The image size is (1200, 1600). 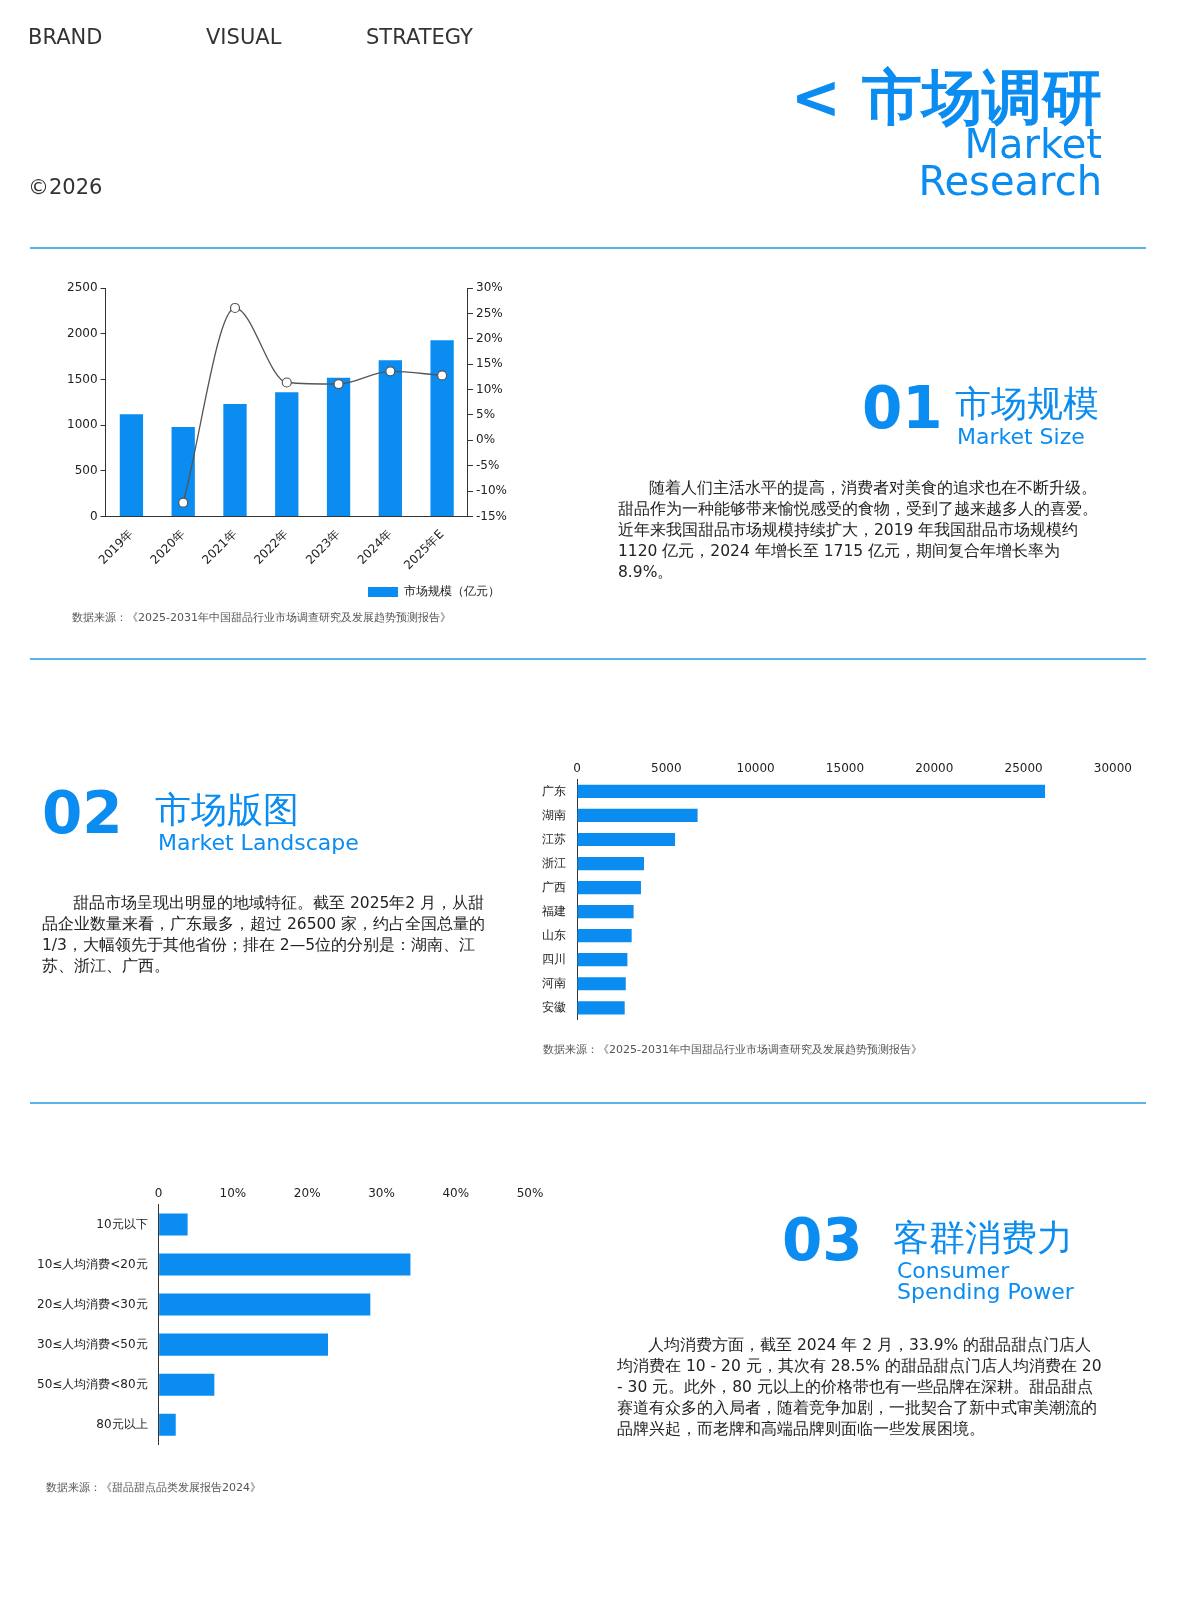 I want to click on x-tick-label: 50%, so click(x=530, y=1193).